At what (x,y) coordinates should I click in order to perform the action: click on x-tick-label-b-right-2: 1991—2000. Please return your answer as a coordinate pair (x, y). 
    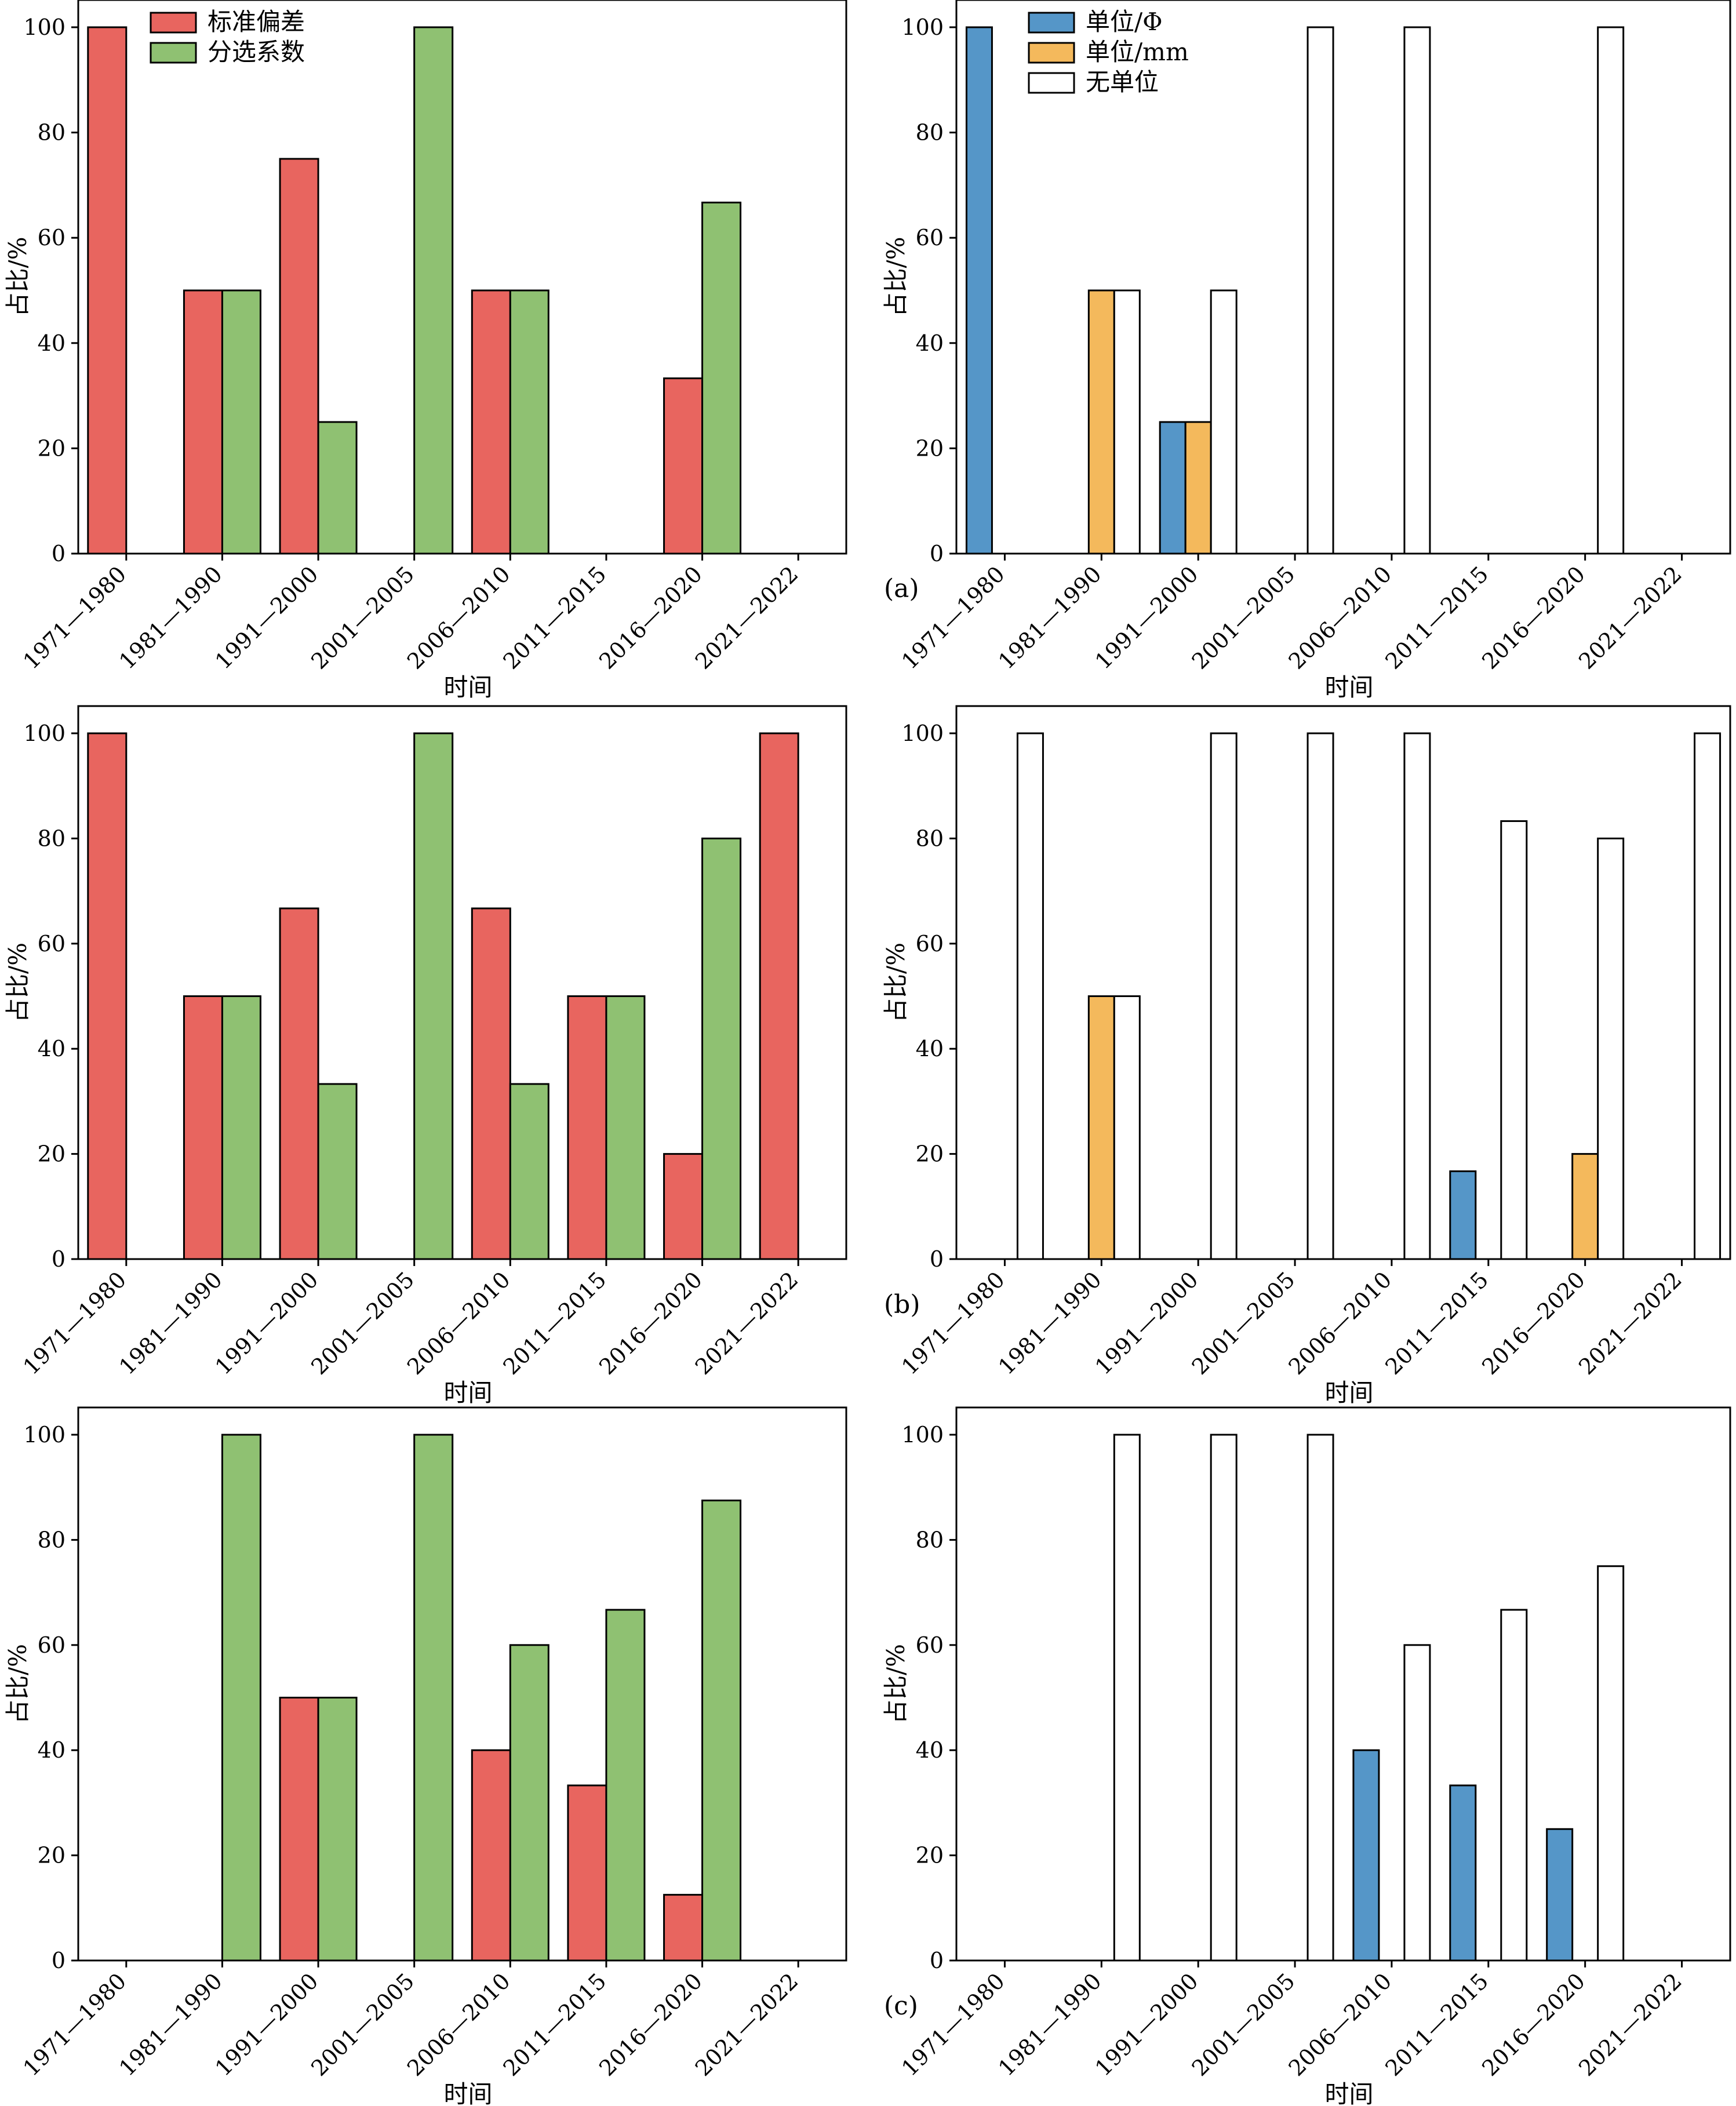
    Looking at the image, I should click on (1147, 1323).